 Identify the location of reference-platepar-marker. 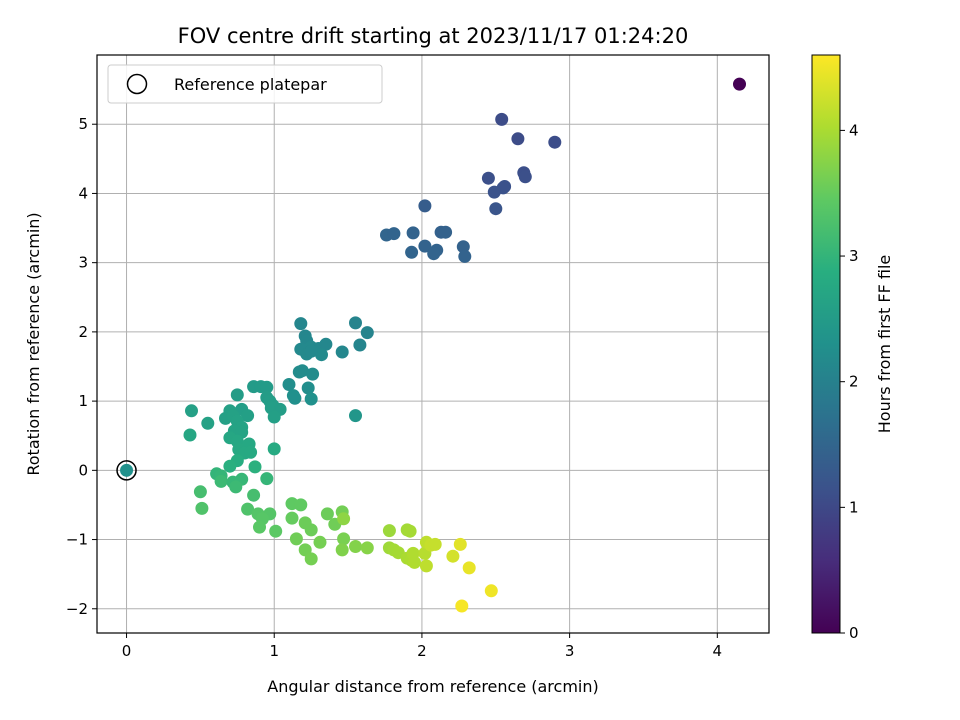
(126, 470).